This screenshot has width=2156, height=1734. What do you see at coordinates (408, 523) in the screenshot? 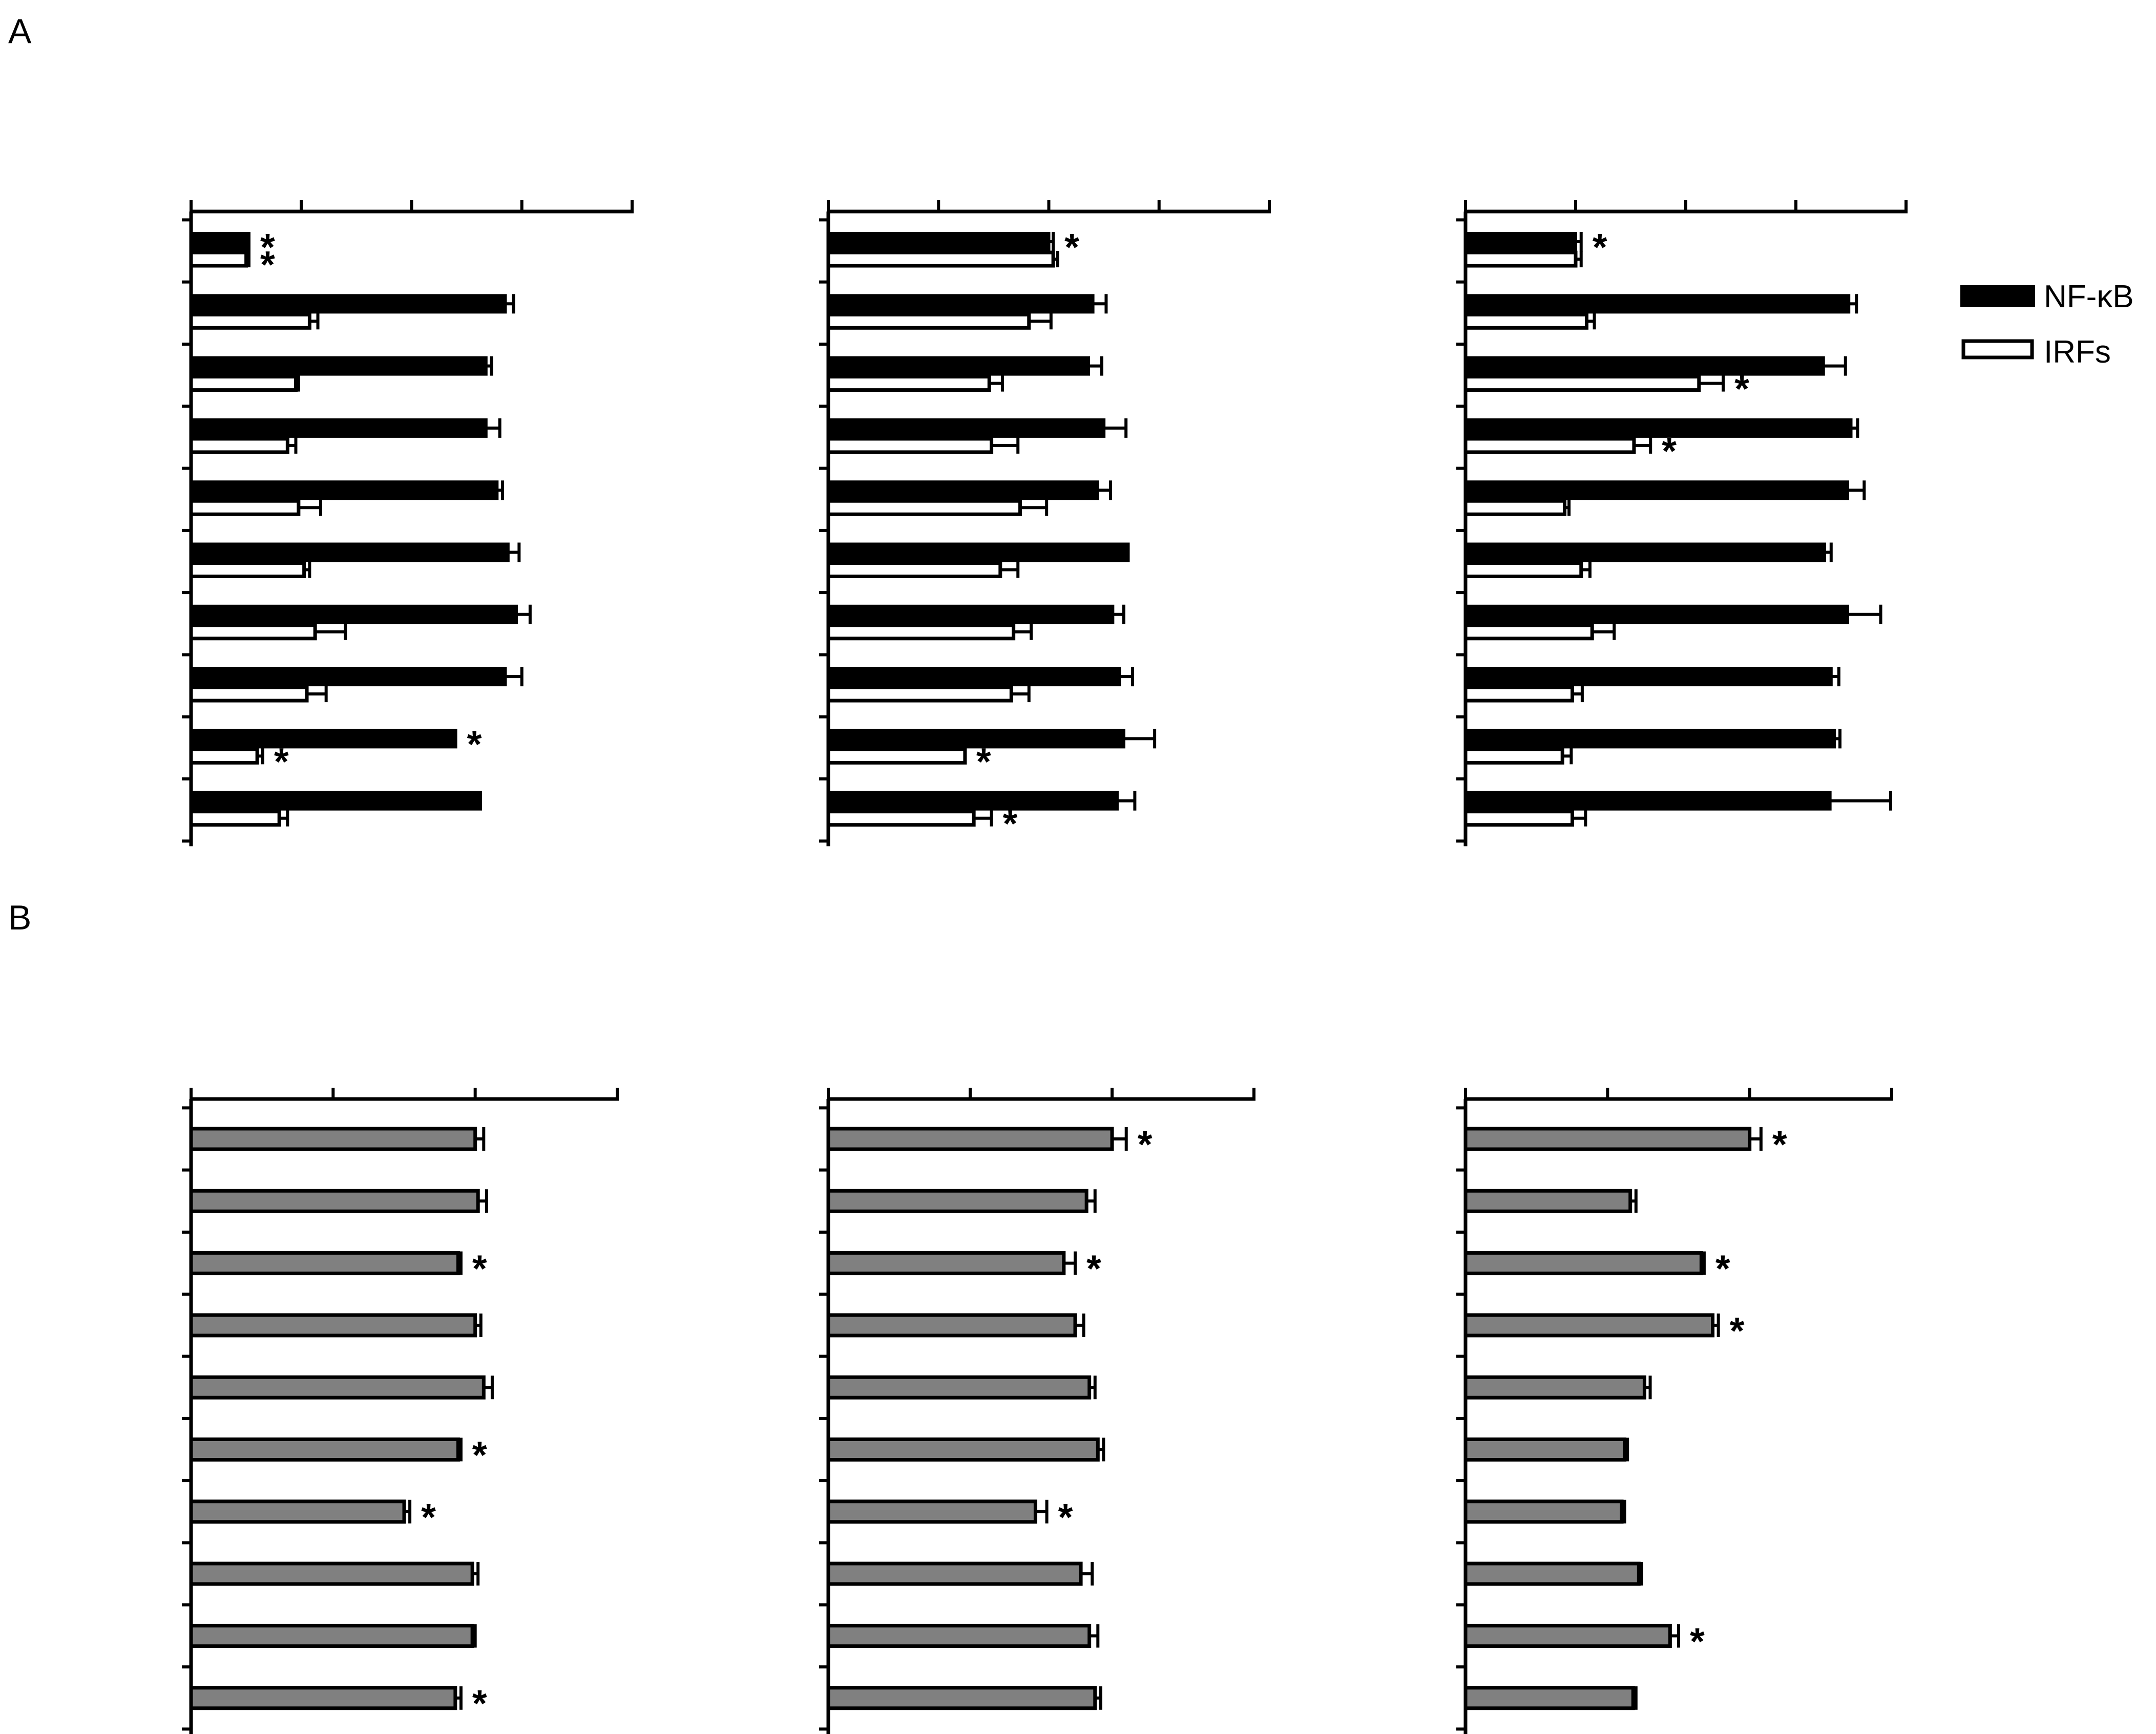
I see `chart-a-1: ****` at bounding box center [408, 523].